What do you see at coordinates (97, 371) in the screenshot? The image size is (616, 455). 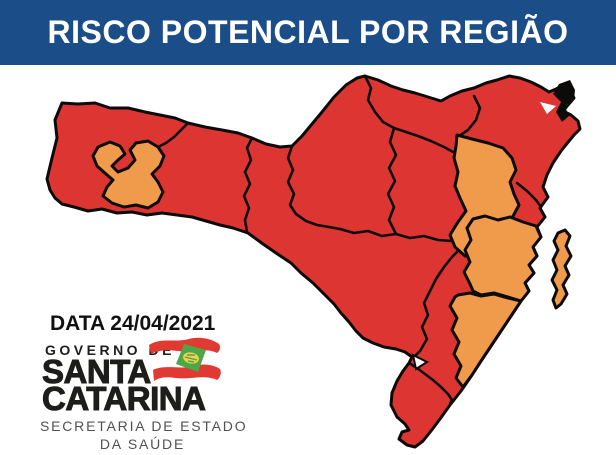 I see `logo-santa: SANTA` at bounding box center [97, 371].